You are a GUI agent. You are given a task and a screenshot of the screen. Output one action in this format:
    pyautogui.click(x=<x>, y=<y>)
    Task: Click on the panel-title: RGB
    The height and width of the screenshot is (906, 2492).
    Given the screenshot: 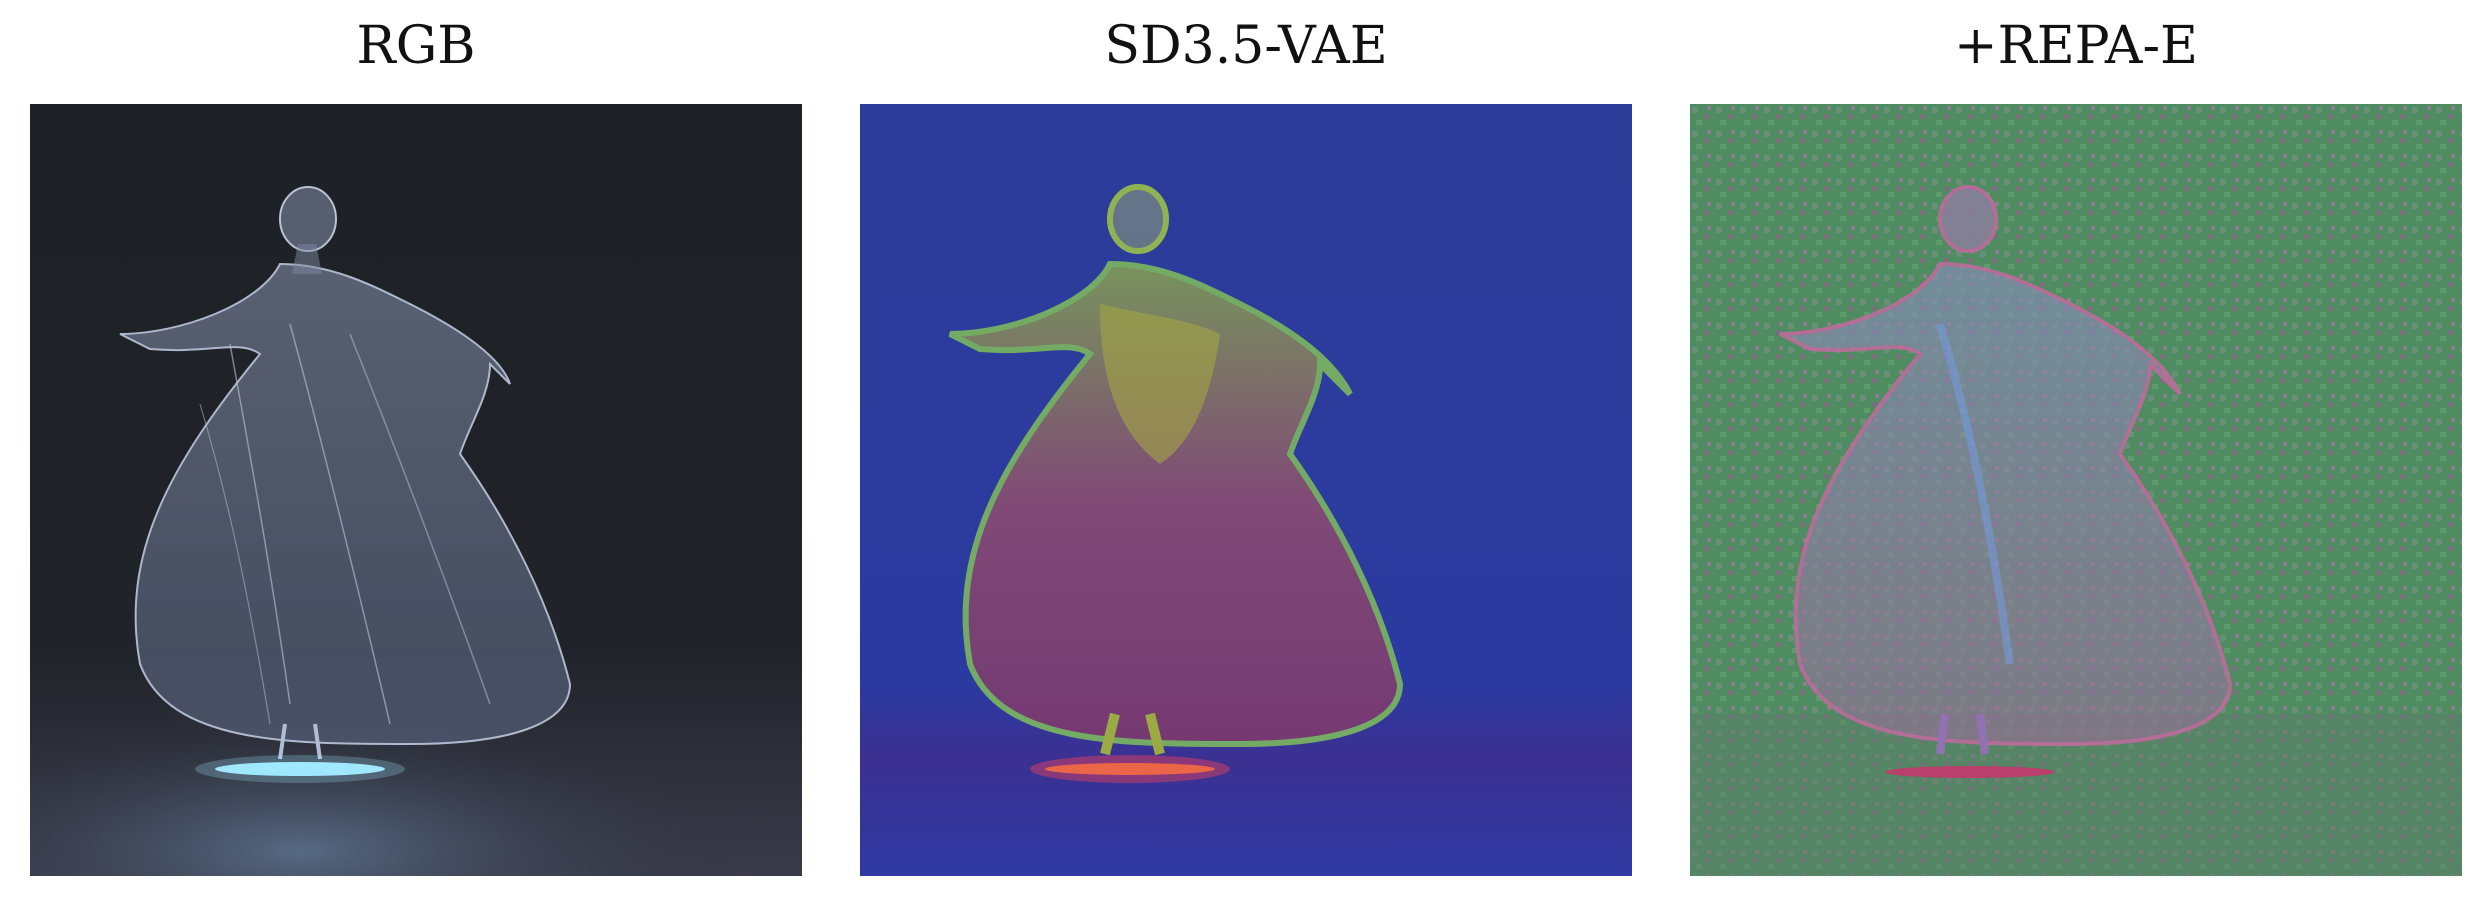 What is the action you would take?
    pyautogui.click(x=416, y=46)
    